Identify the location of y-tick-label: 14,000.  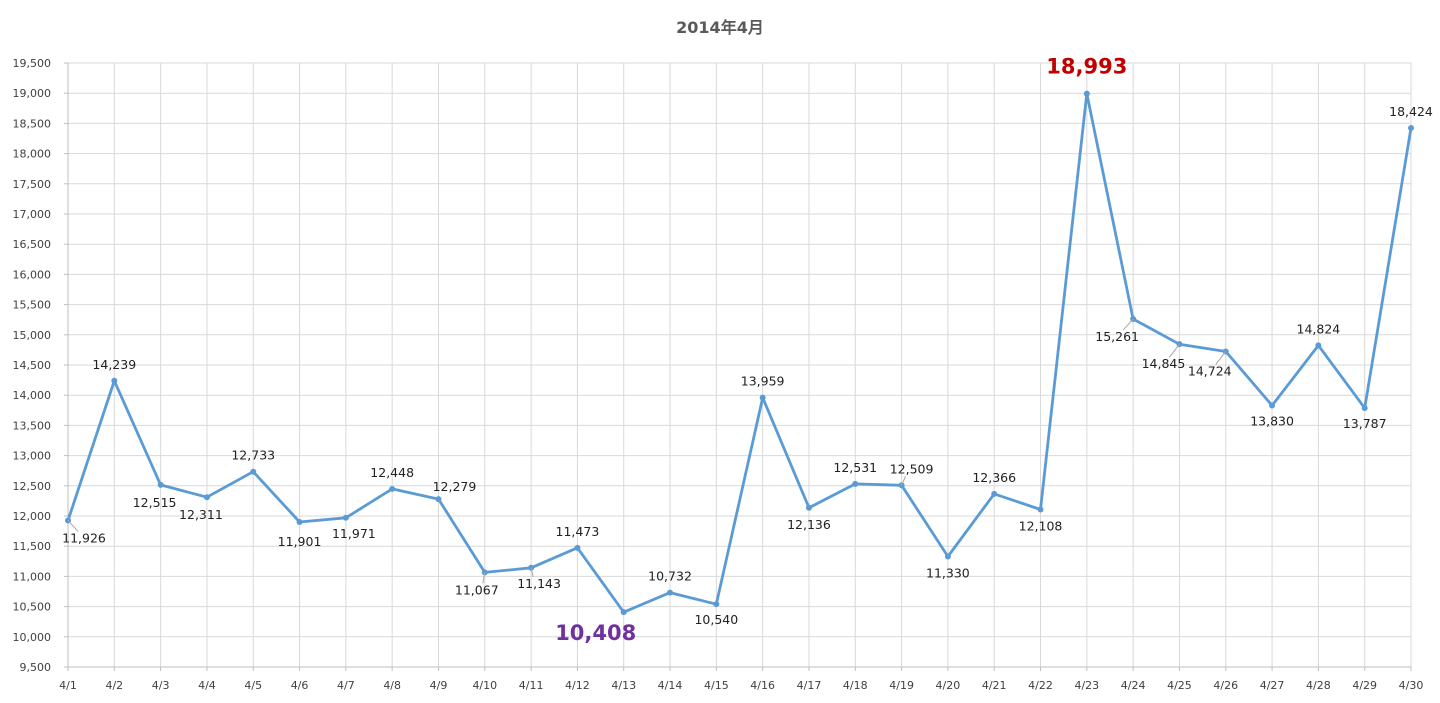
(32, 395).